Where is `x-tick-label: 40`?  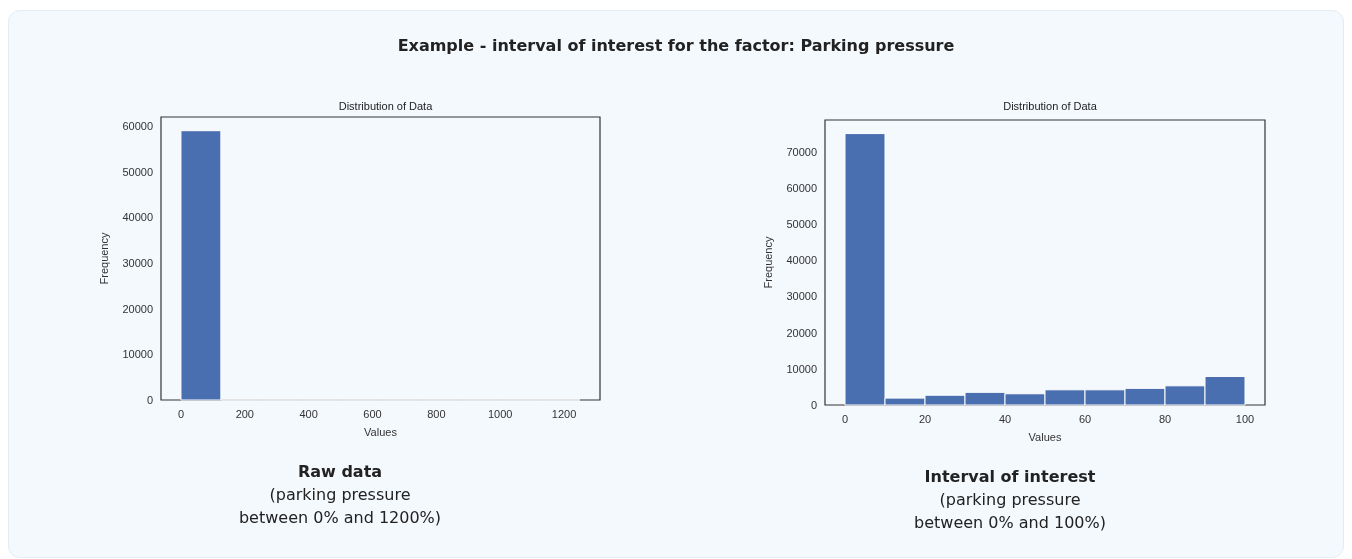 x-tick-label: 40 is located at coordinates (1005, 418).